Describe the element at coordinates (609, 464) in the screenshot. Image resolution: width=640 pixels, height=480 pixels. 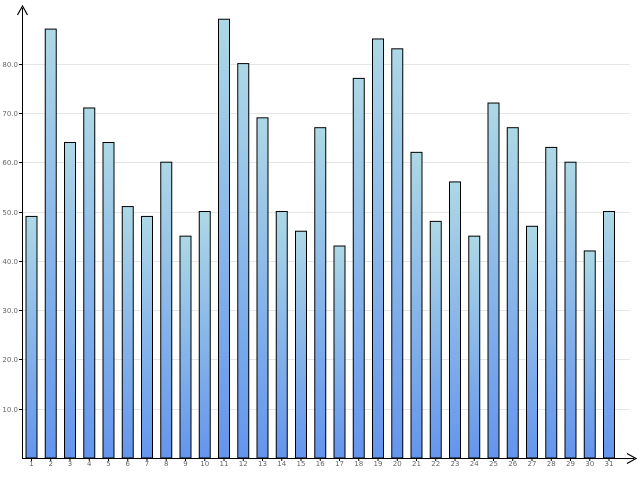
I see `x-tick-label: 31` at that location.